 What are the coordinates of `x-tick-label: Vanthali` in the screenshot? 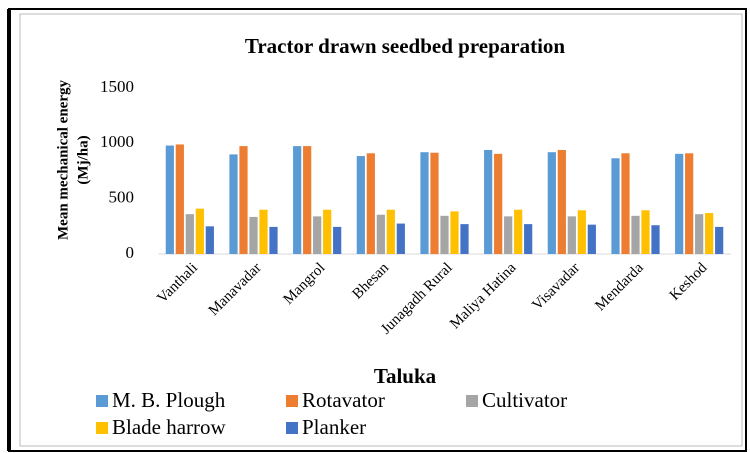 It's located at (177, 283).